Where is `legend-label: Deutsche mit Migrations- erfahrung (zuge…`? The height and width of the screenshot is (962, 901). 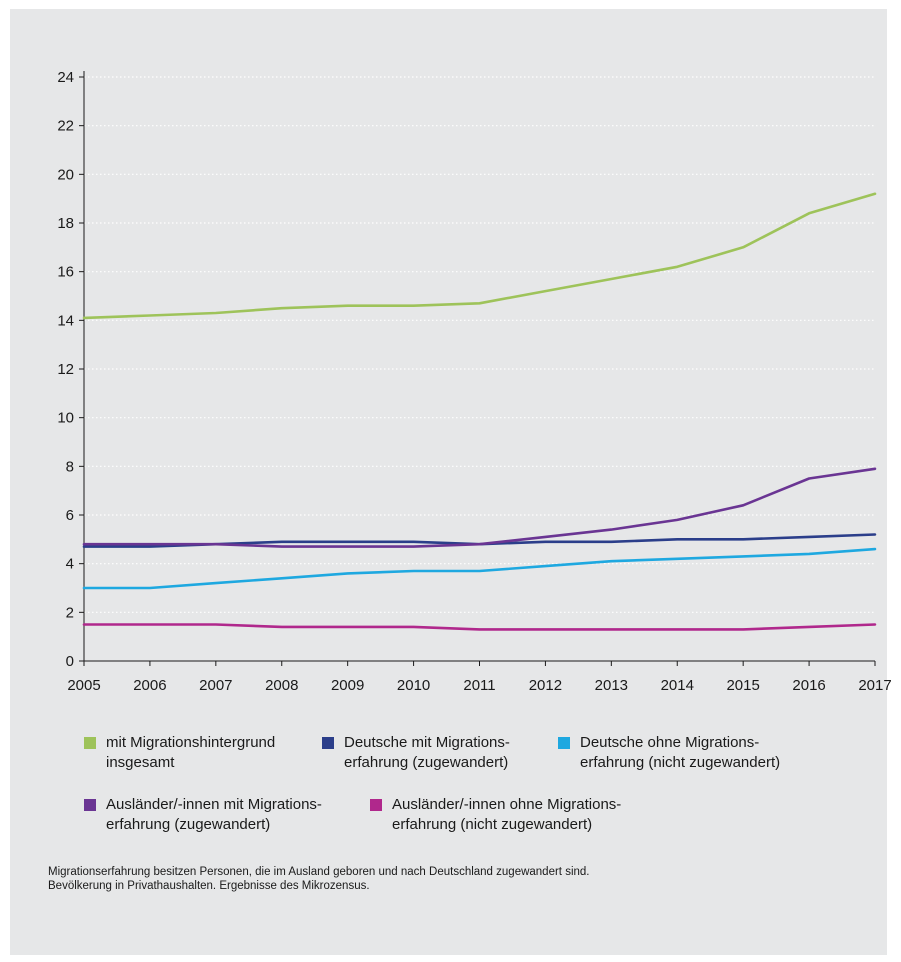 legend-label: Deutsche mit Migrations- erfahrung (zuge… is located at coordinates (427, 752).